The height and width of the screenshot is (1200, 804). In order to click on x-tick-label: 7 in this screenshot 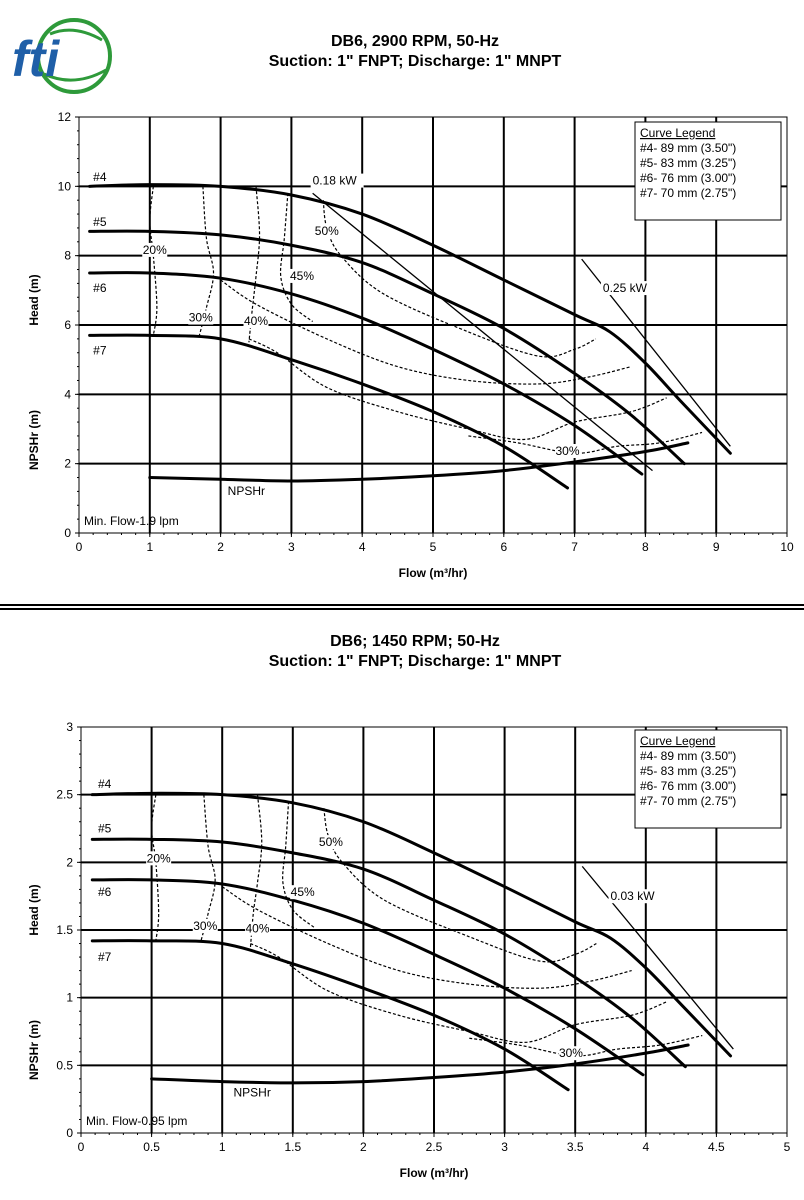, I will do `click(574, 547)`.